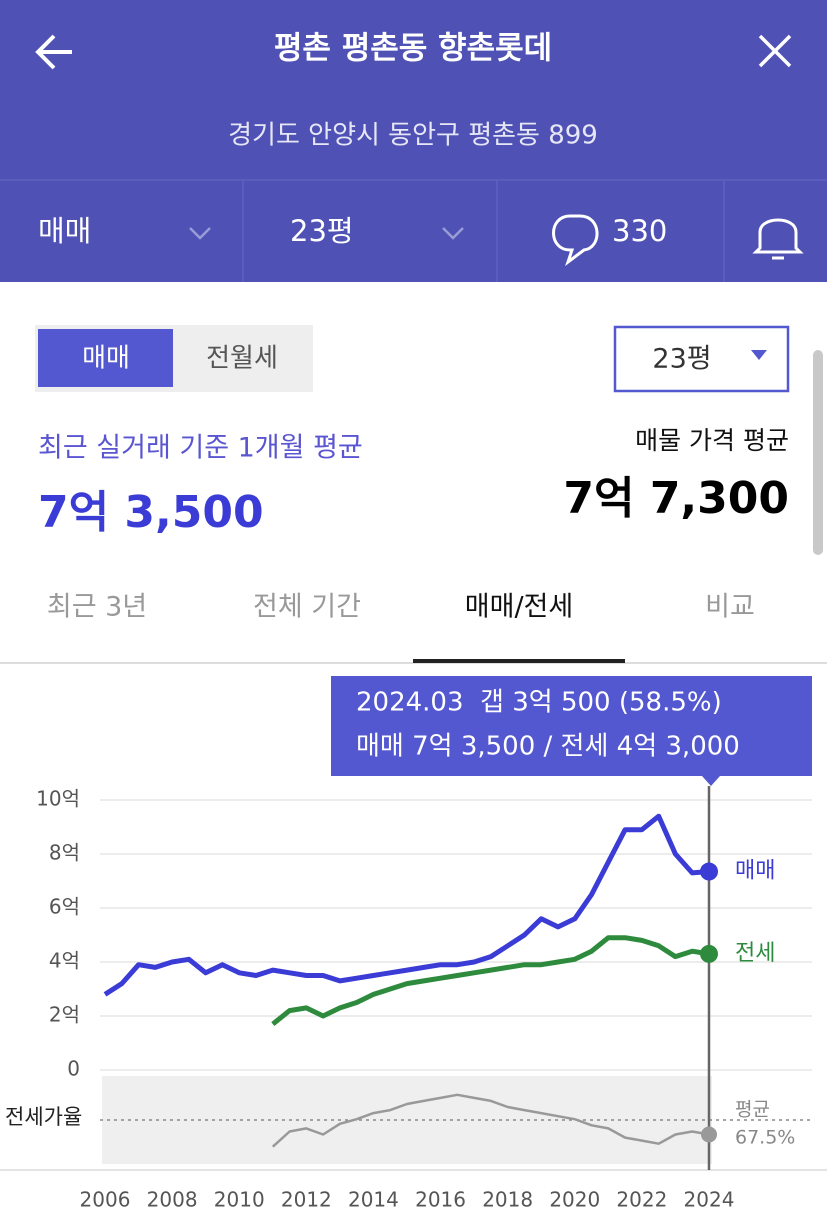 The image size is (827, 1226). What do you see at coordinates (709, 1200) in the screenshot?
I see `x-tick-label: 2024` at bounding box center [709, 1200].